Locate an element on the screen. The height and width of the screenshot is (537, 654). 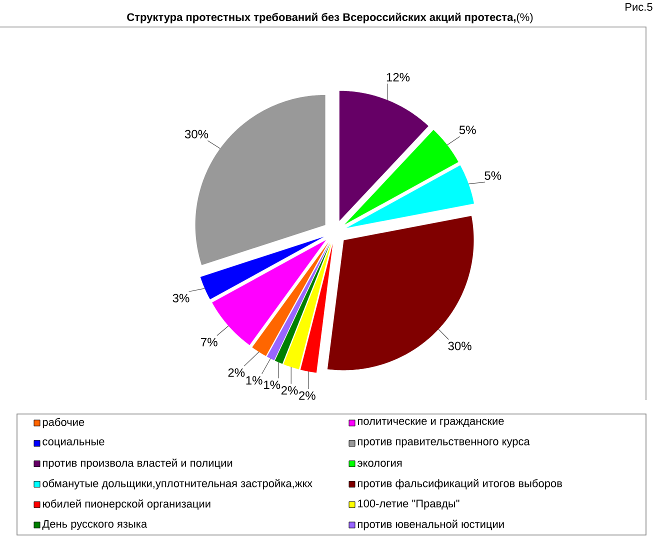
legend-label: рабочие is located at coordinates (63, 423).